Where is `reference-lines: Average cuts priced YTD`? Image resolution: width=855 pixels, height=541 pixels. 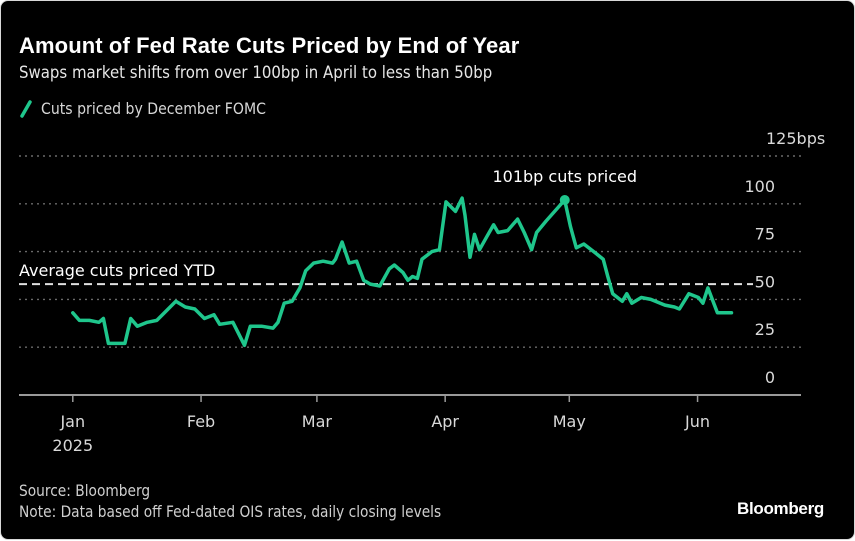 reference-lines: Average cuts priced YTD is located at coordinates (386, 273).